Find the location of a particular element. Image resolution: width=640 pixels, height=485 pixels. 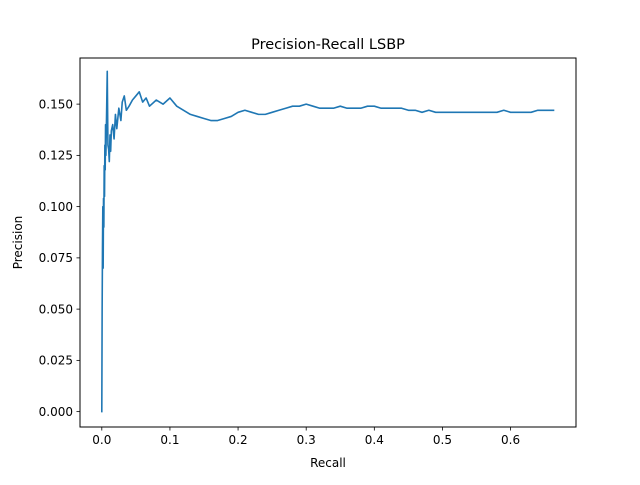

x-tick-label: 0.1 is located at coordinates (169, 440).